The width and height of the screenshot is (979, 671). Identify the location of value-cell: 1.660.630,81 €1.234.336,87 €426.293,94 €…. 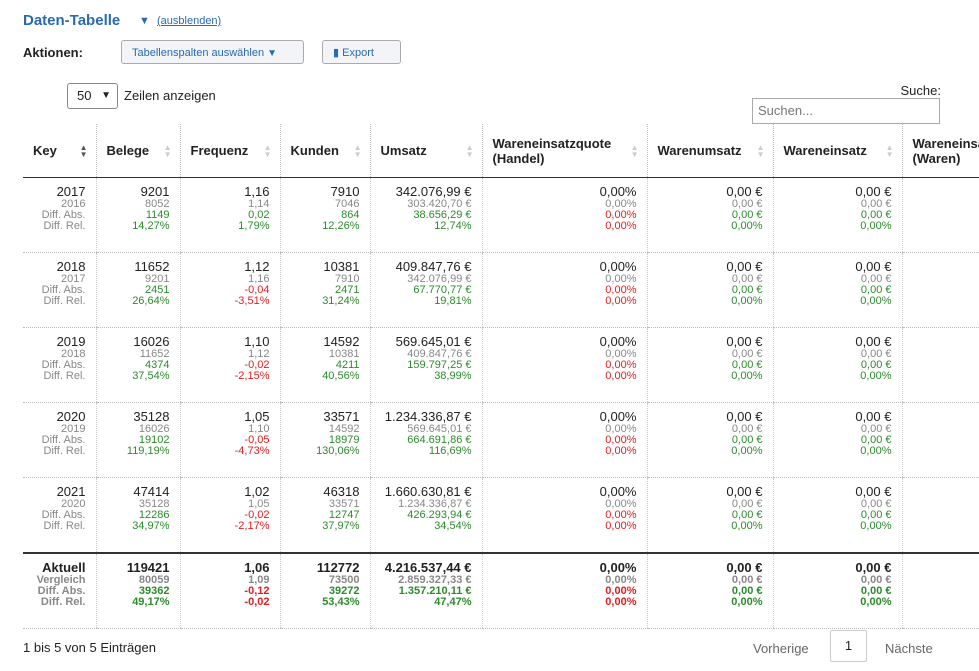
(425, 515).